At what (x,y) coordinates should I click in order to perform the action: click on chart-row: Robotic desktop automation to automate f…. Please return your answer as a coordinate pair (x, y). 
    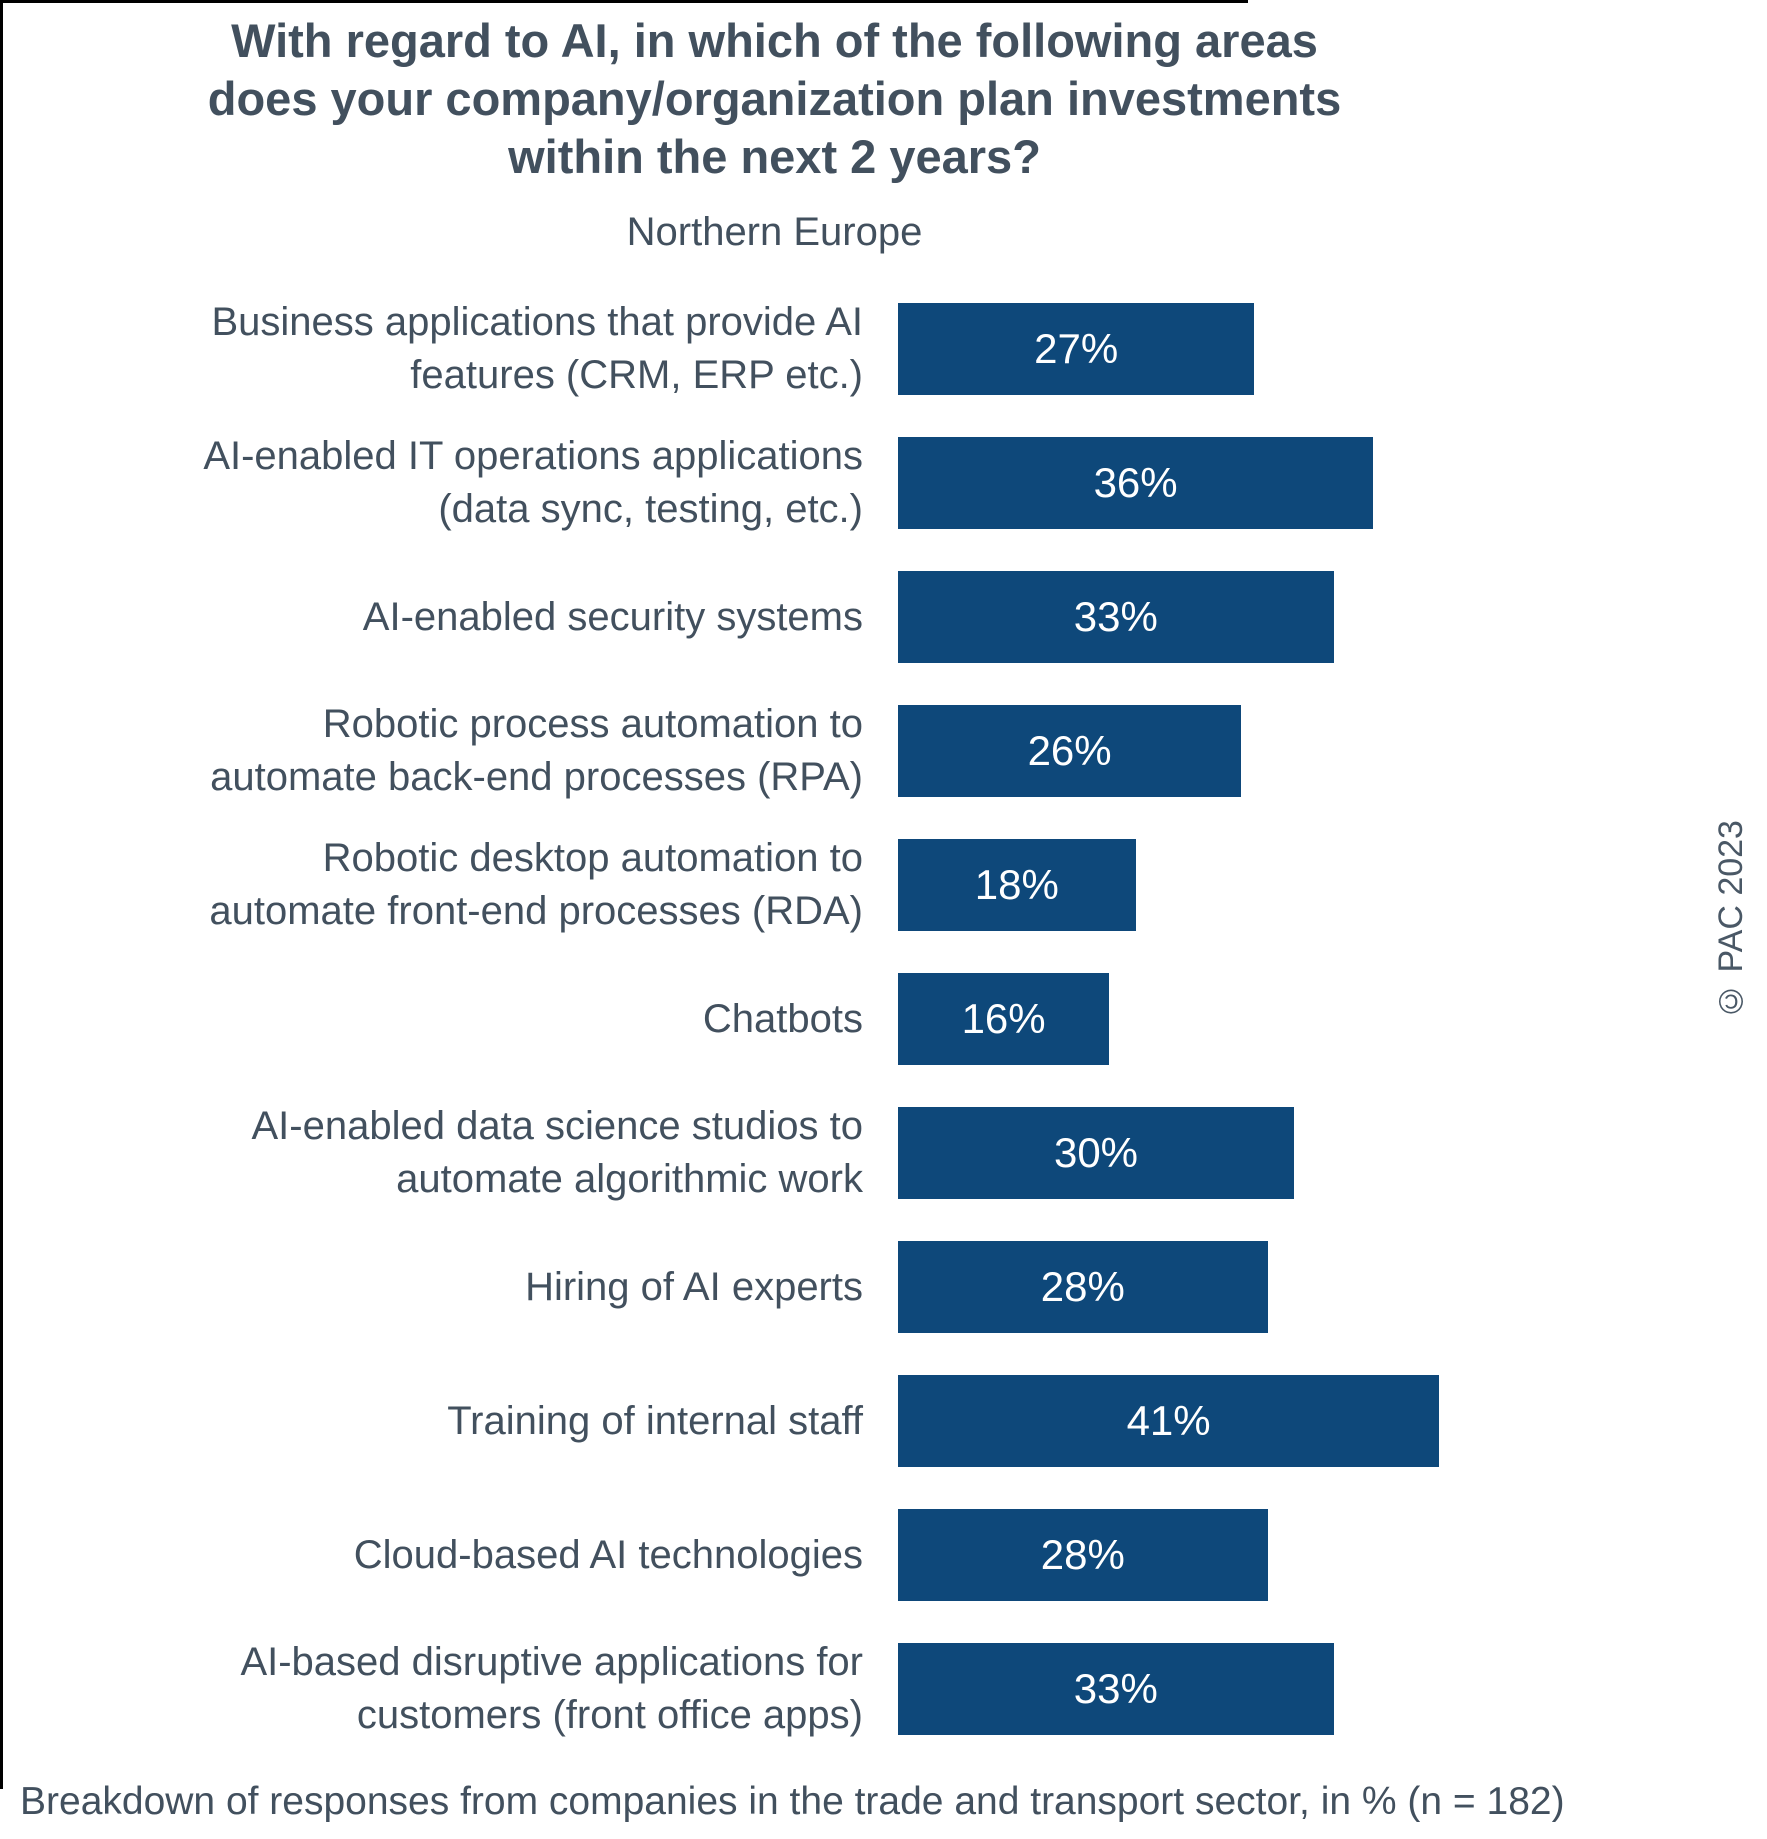
    Looking at the image, I should click on (883, 885).